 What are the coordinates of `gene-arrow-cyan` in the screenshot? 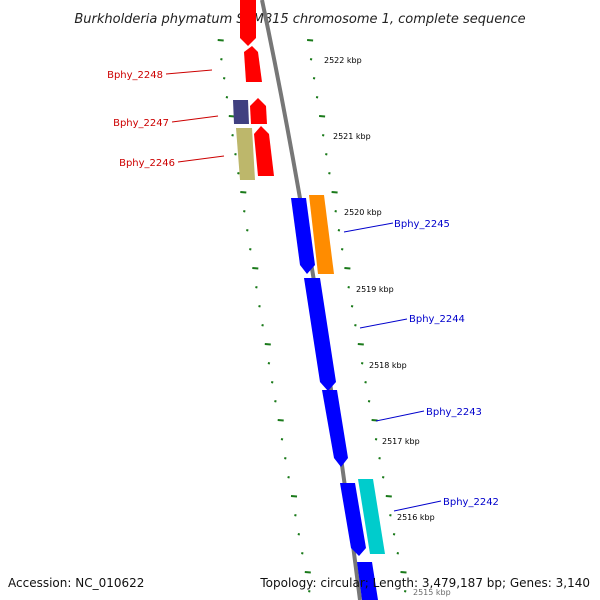 It's located at (371, 516).